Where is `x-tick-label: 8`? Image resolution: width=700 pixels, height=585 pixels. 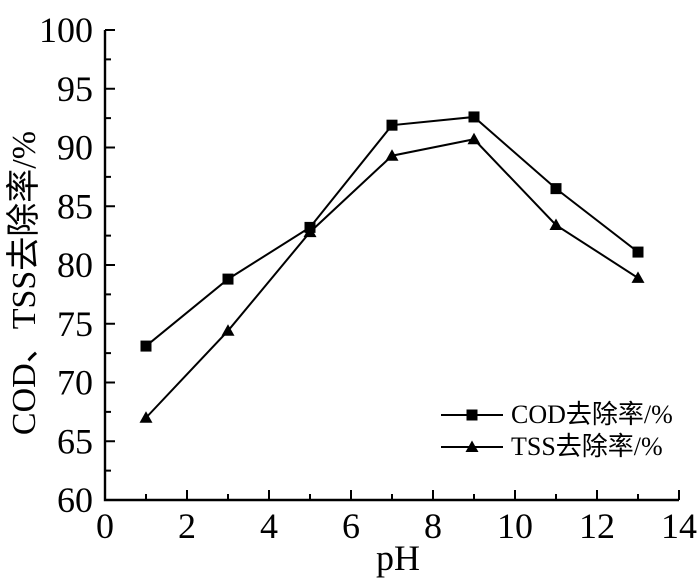
x-tick-label: 8 is located at coordinates (433, 526).